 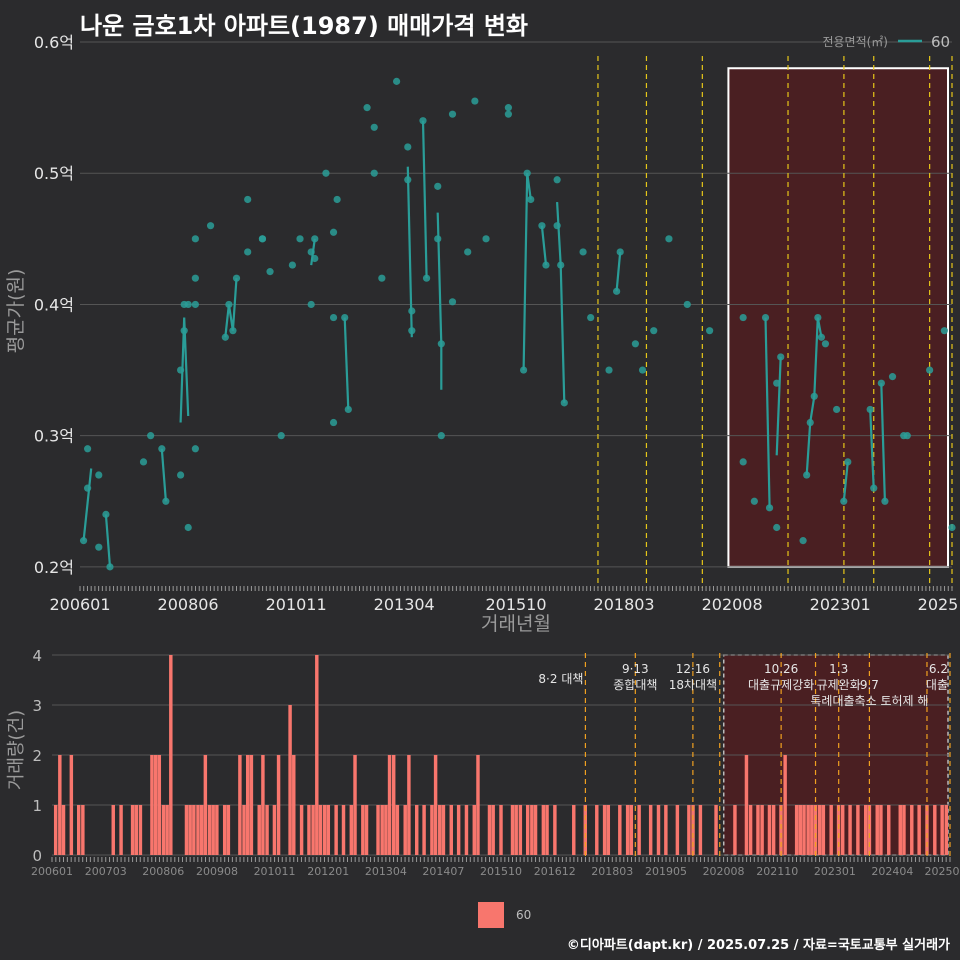 What do you see at coordinates (386, 871) in the screenshot?
I see `x-tick-label: 201304` at bounding box center [386, 871].